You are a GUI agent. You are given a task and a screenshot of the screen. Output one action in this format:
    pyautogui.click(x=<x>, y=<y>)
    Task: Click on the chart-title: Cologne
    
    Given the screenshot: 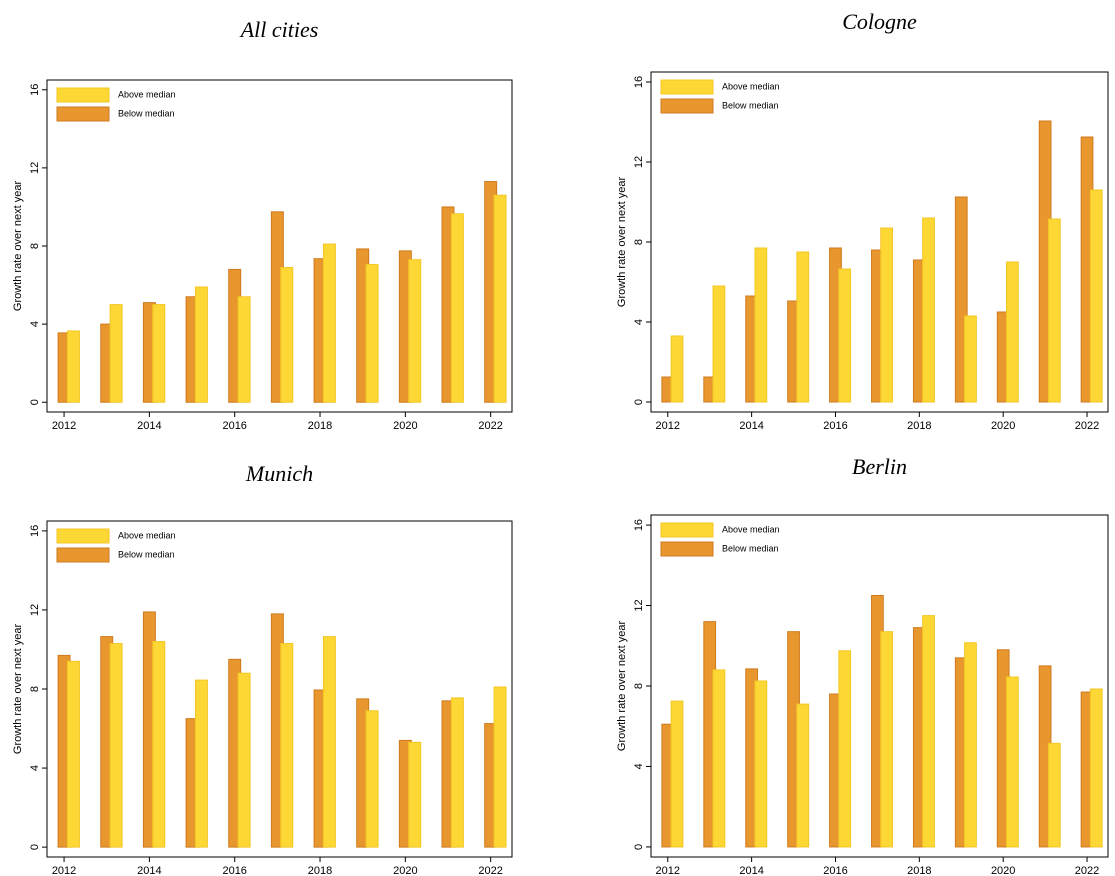 What is the action you would take?
    pyautogui.click(x=879, y=21)
    